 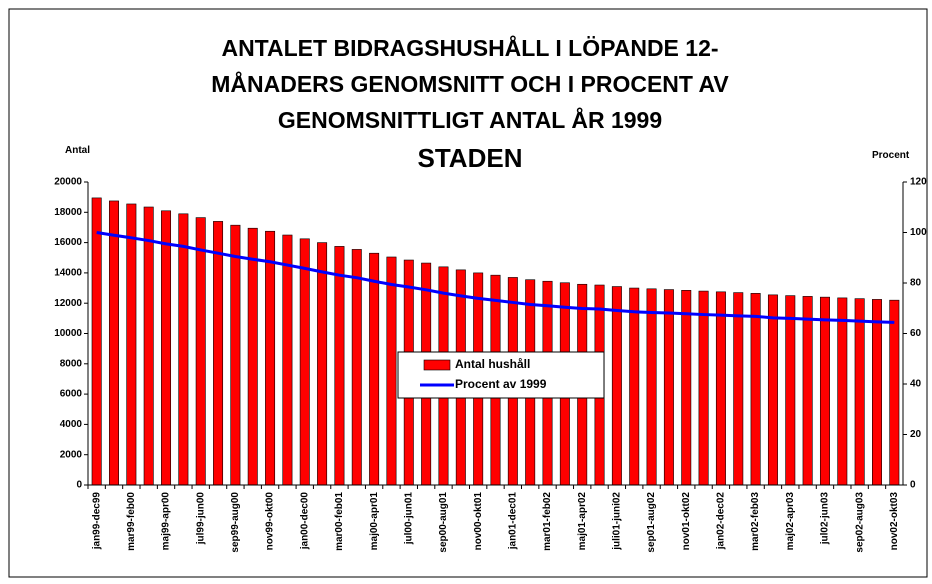 What do you see at coordinates (68, 182) in the screenshot?
I see `y-tick-label: 20000` at bounding box center [68, 182].